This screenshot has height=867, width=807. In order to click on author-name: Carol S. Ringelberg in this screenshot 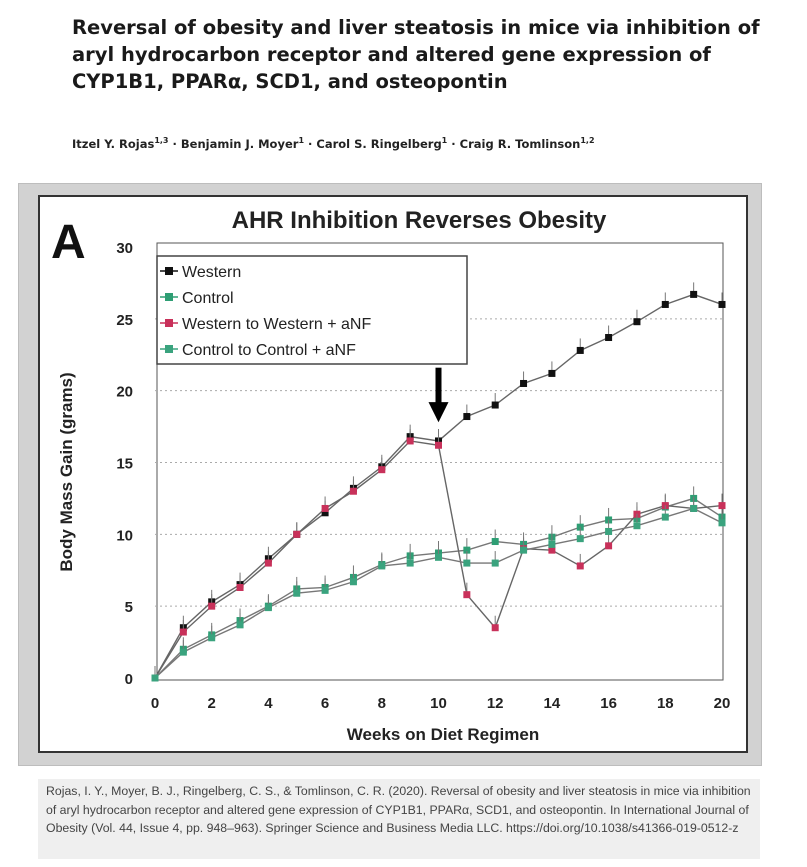, I will do `click(379, 143)`.